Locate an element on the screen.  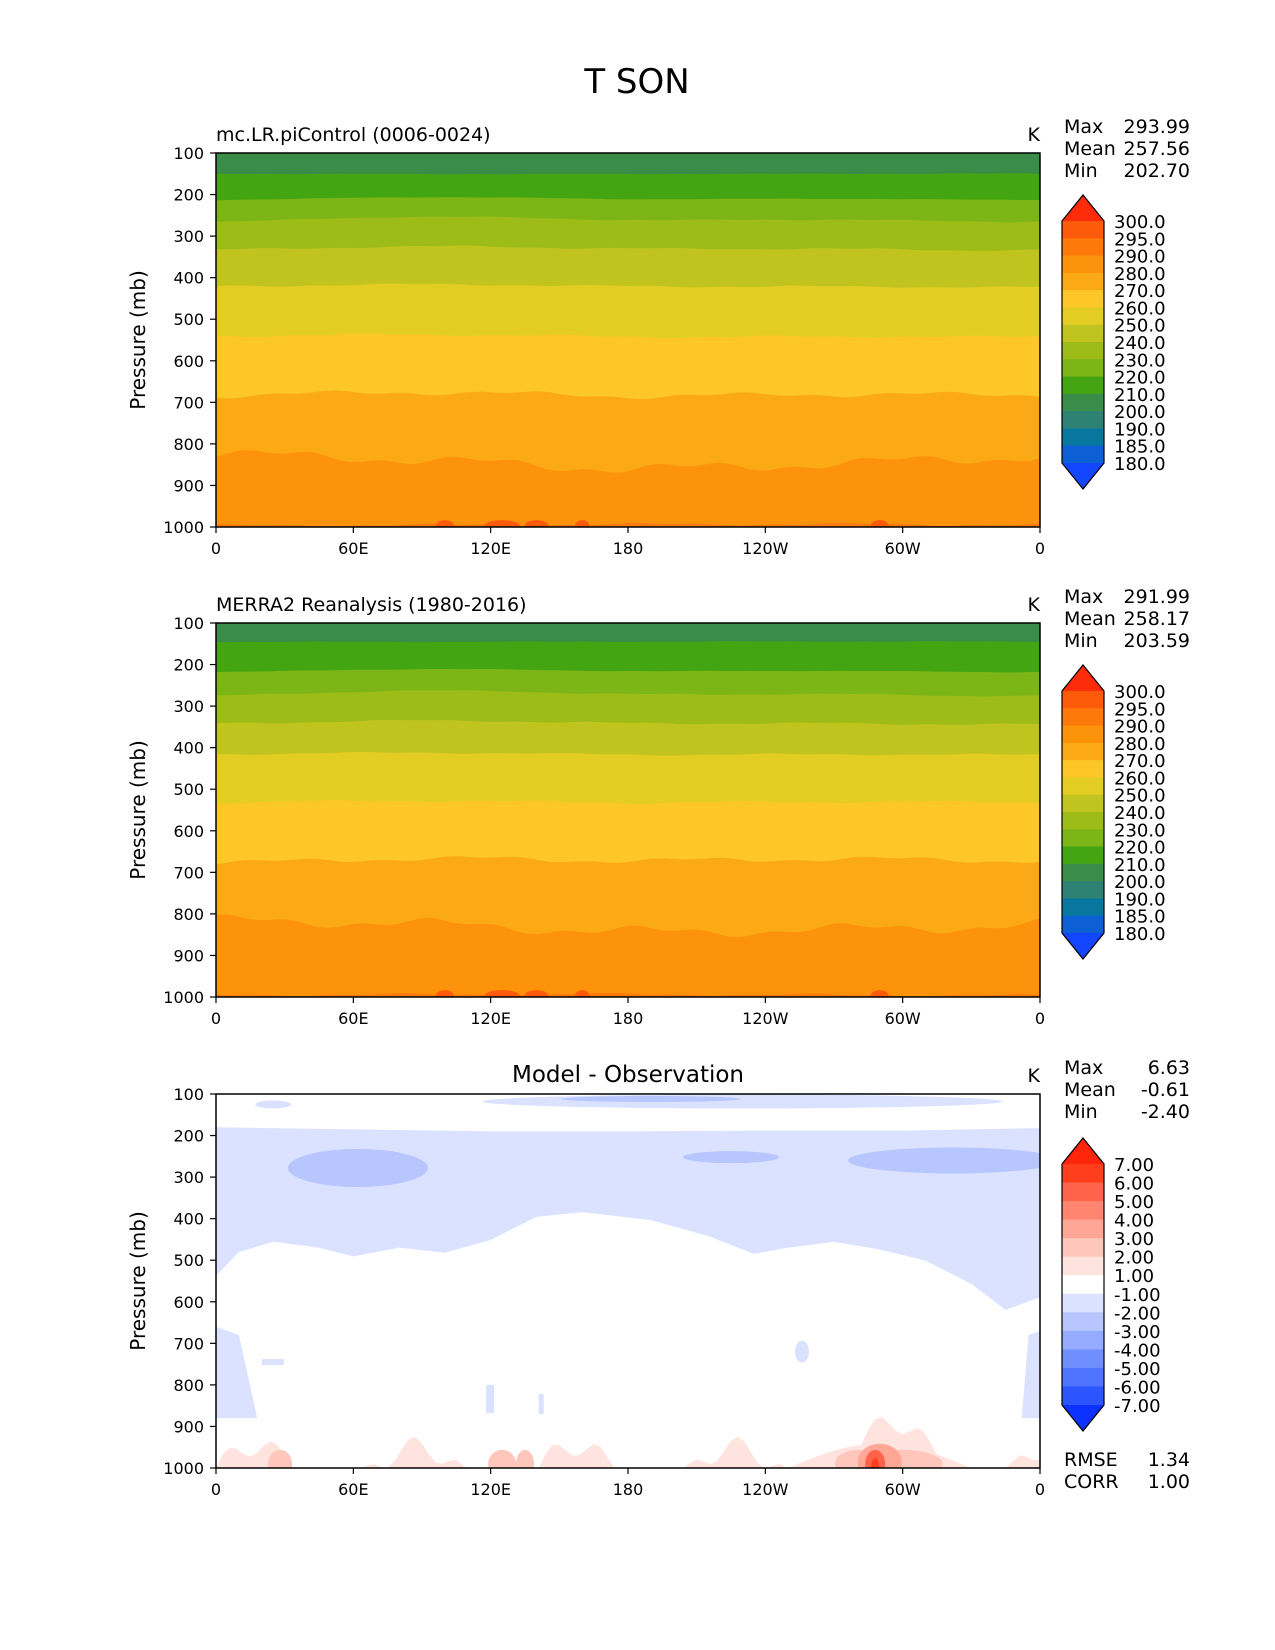
colorbar-tick-label: 3.00 is located at coordinates (1134, 1239).